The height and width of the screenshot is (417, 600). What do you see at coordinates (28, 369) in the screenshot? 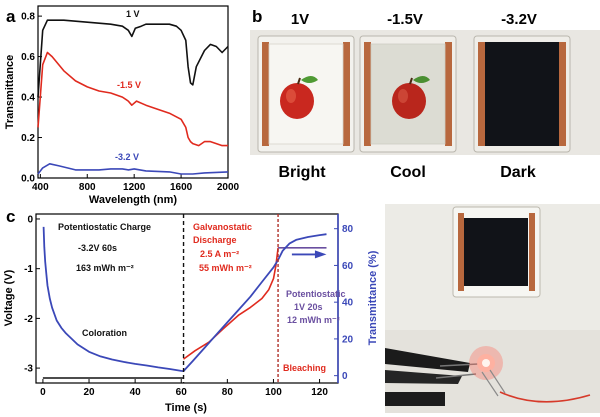
I see `y-tick-label: -3` at bounding box center [28, 369].